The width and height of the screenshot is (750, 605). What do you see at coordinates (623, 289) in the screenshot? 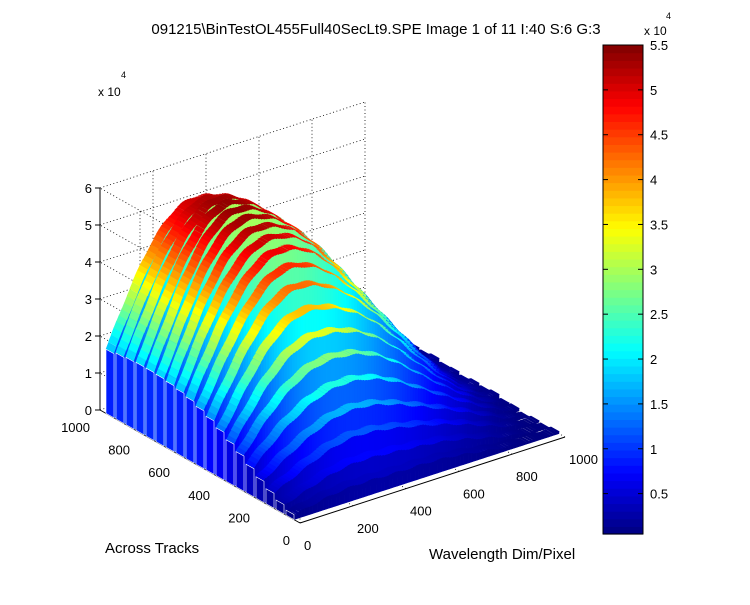
I see `colorbar-frame` at bounding box center [623, 289].